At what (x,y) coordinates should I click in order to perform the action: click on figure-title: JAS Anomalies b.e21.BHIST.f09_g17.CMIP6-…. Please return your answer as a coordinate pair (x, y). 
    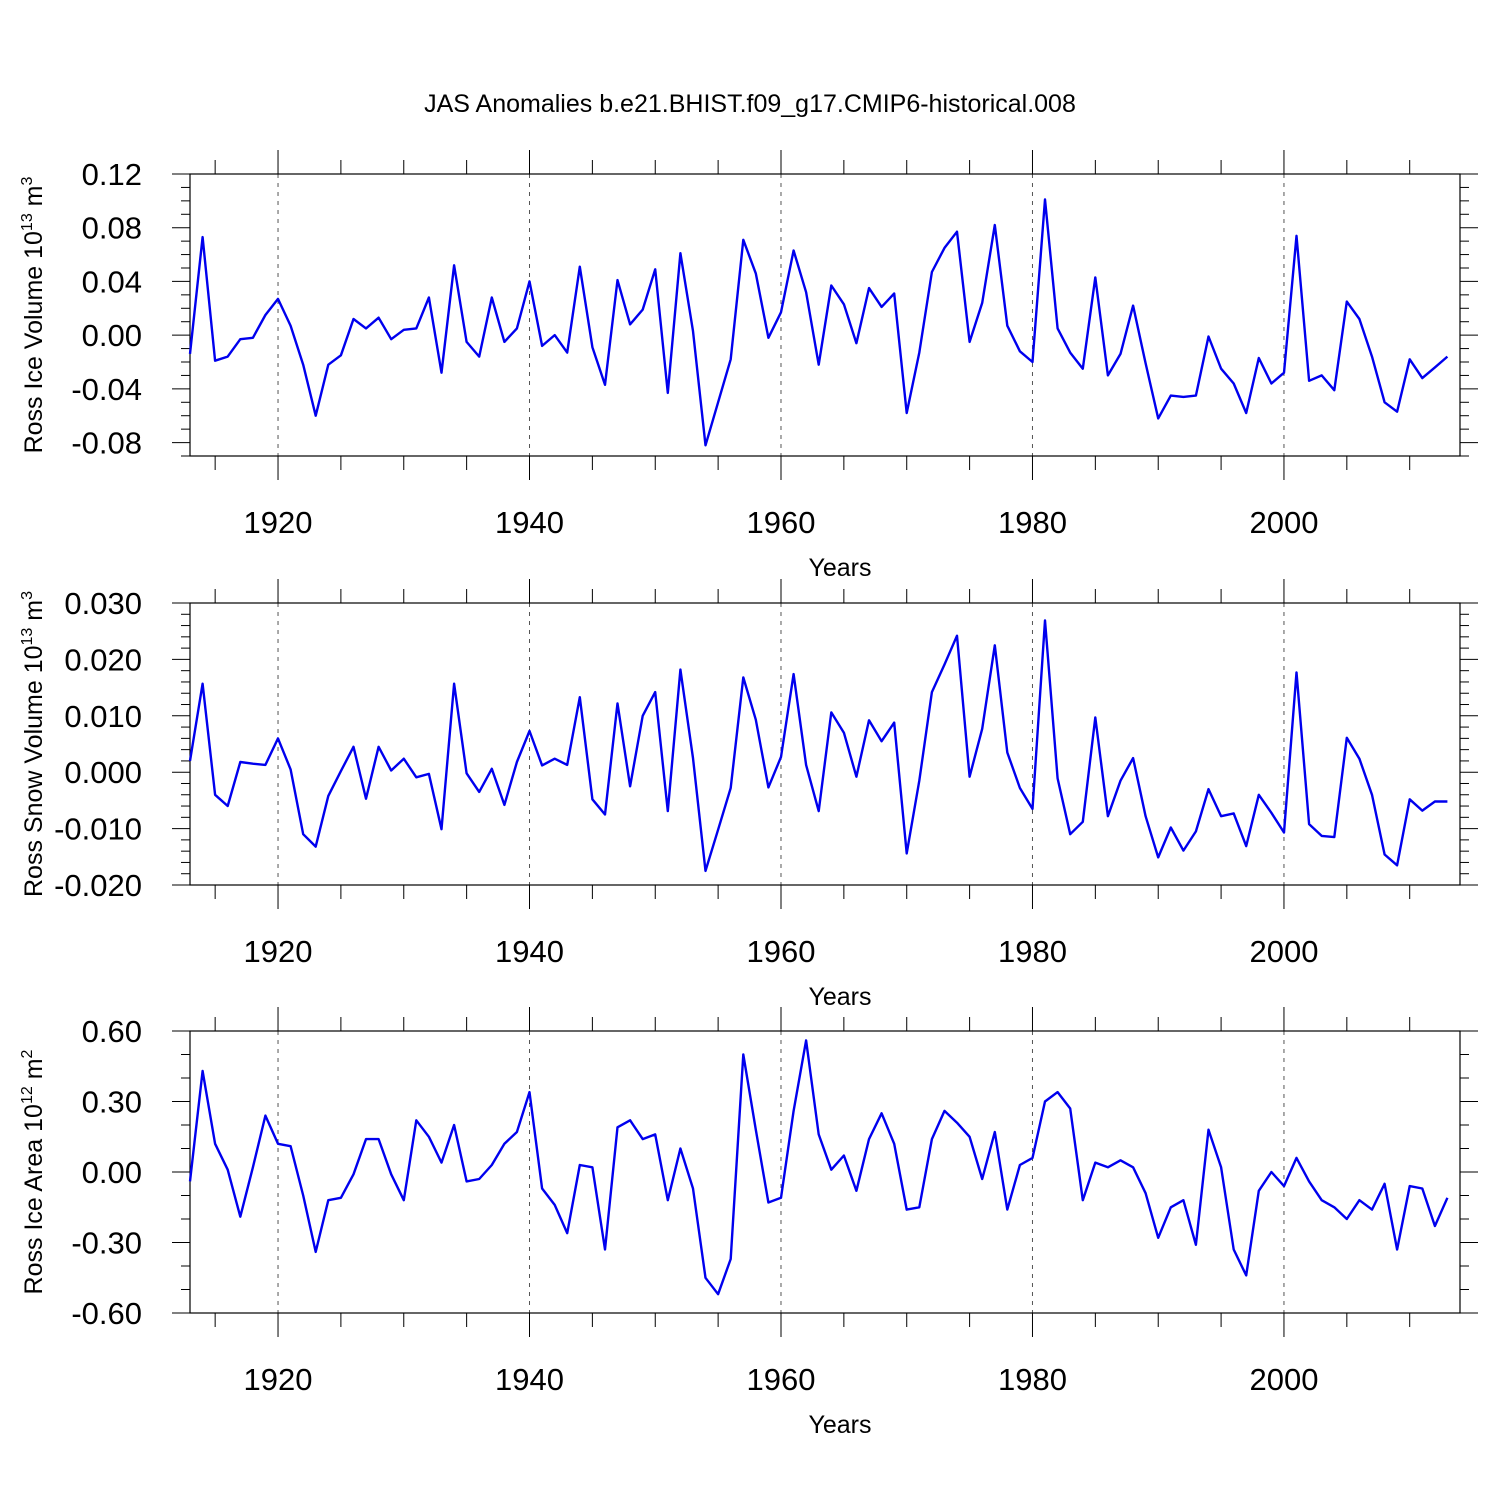
    Looking at the image, I should click on (750, 104).